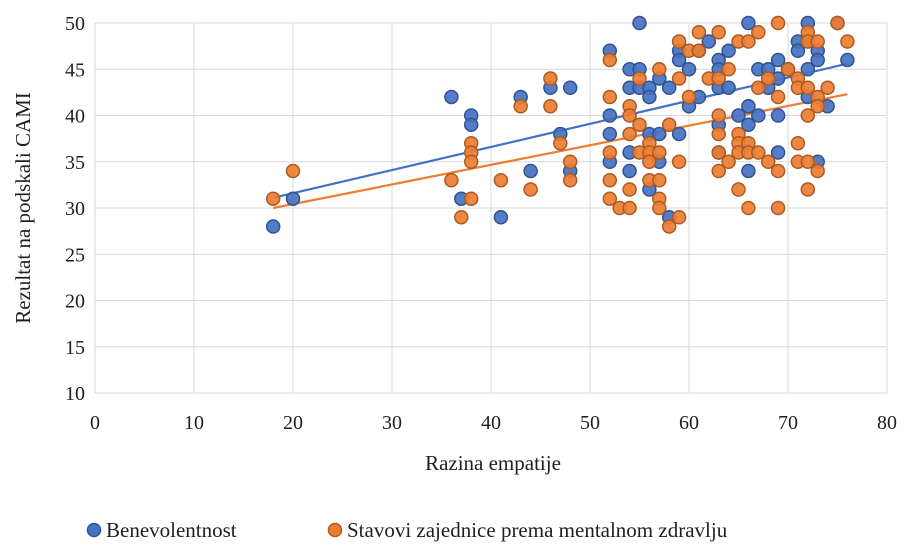  What do you see at coordinates (75, 117) in the screenshot?
I see `y-tick-label: 40` at bounding box center [75, 117].